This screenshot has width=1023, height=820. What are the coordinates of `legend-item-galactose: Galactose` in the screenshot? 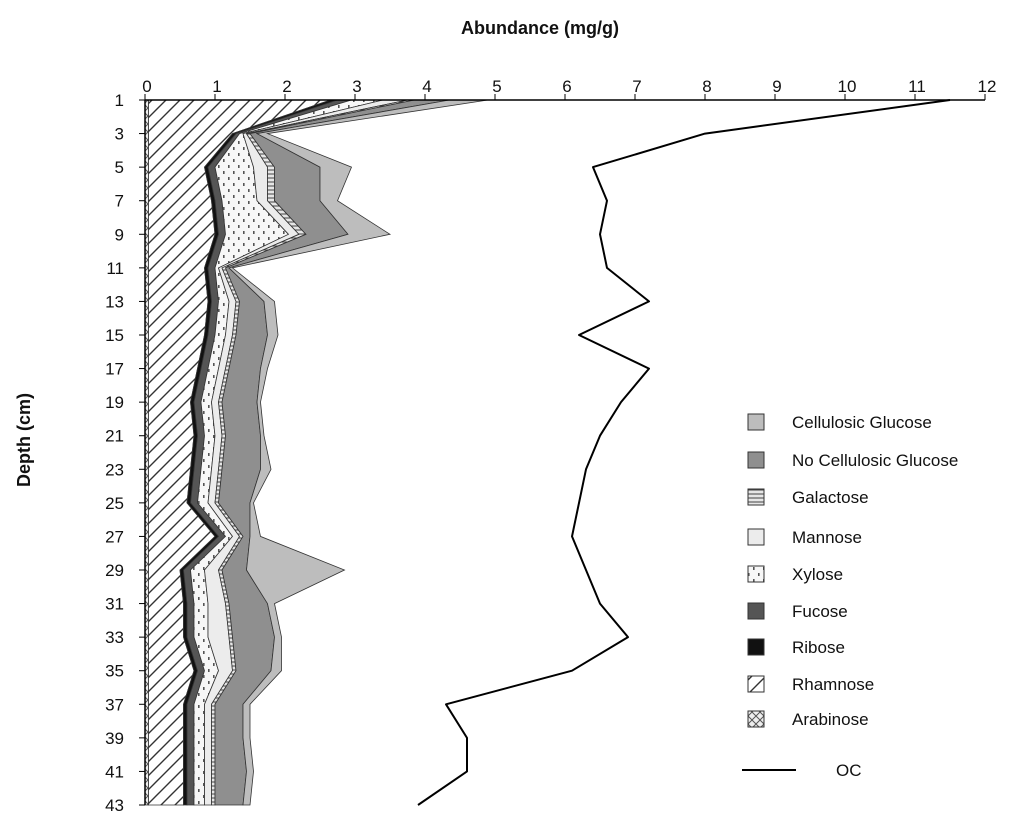 It's located at (808, 497).